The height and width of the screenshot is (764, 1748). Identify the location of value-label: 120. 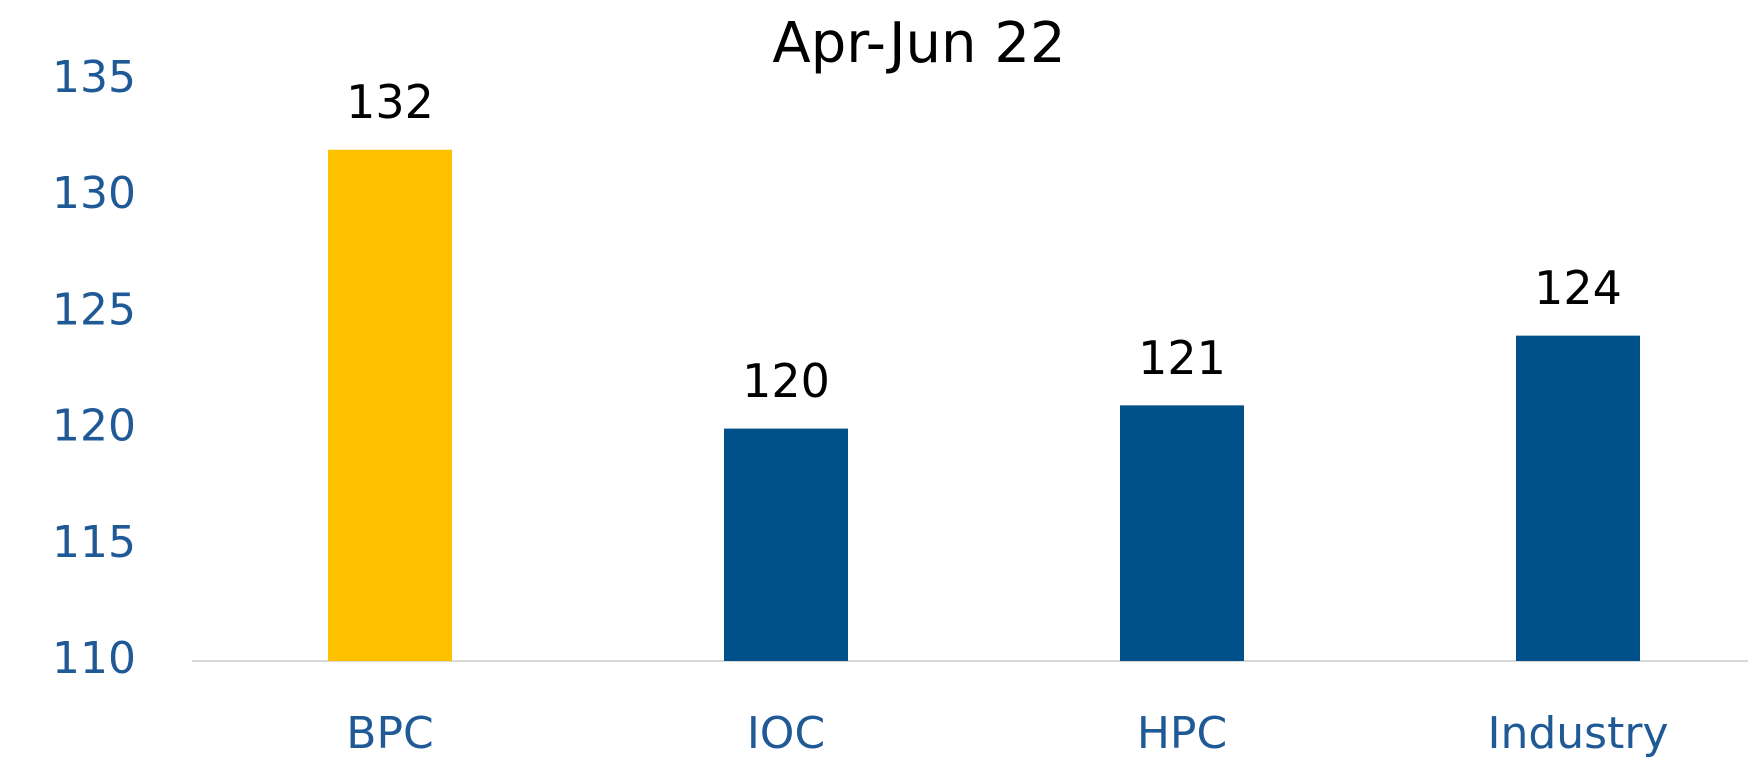
(786, 381).